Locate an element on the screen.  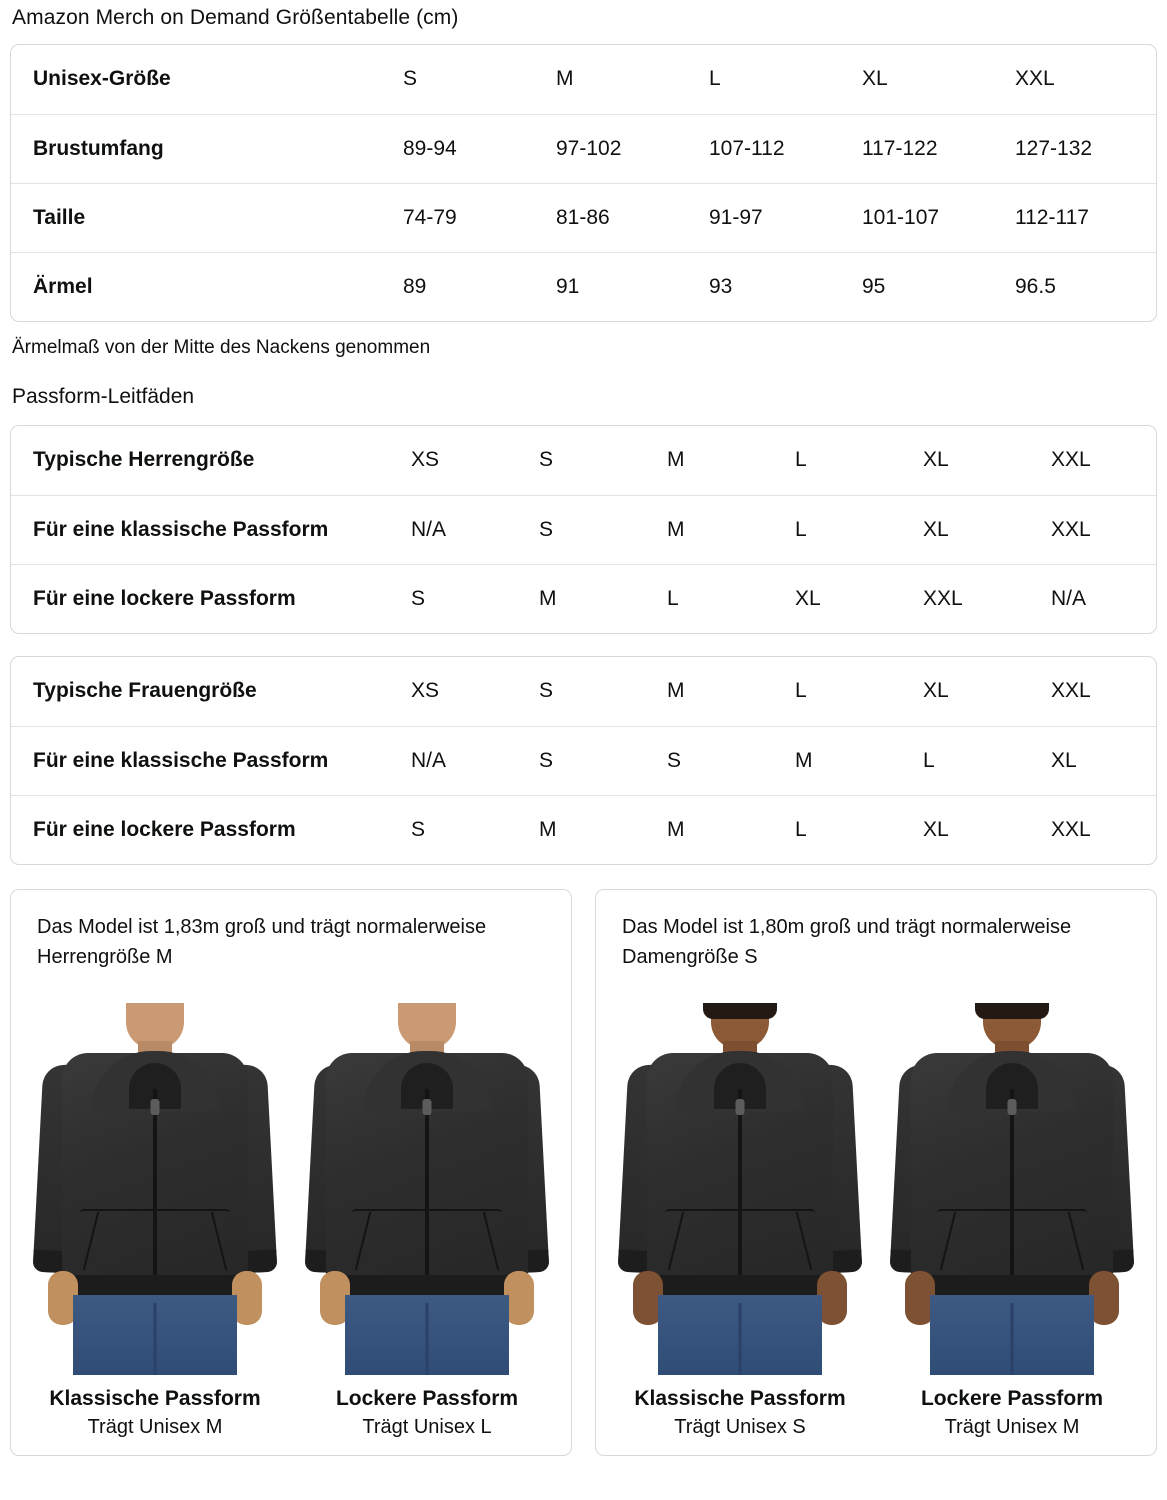
cell-men-classic-1: S is located at coordinates (603, 529).